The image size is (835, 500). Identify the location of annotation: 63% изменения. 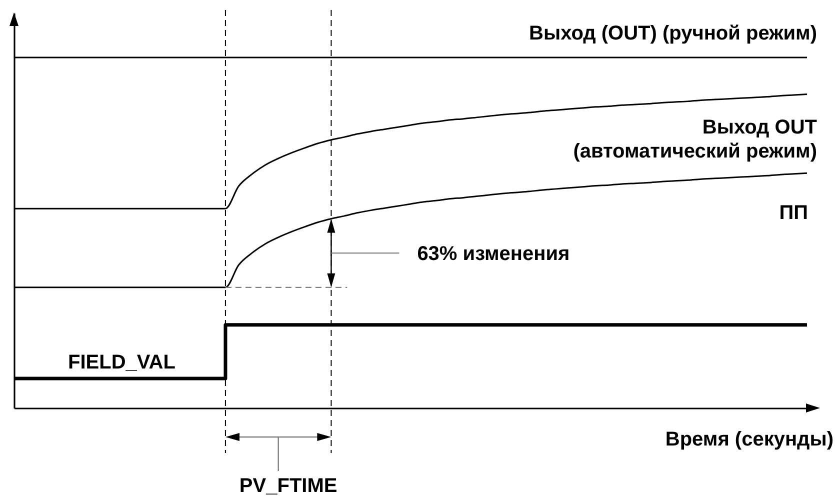
(493, 254).